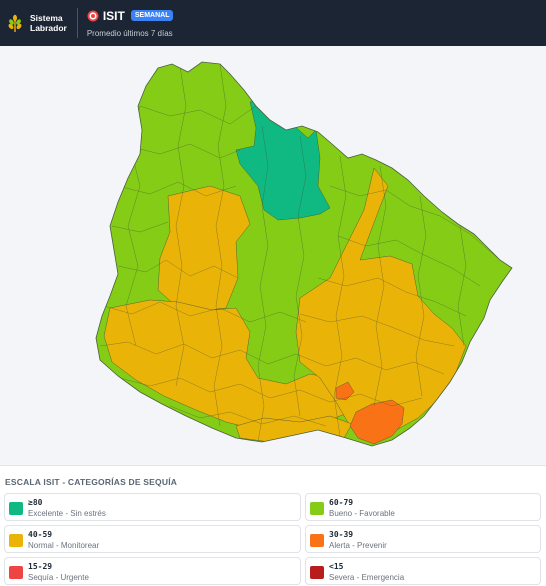 The width and height of the screenshot is (546, 586). Describe the element at coordinates (129, 33) in the screenshot. I see `period-subtitle: Promedio últimos 7 días` at that location.